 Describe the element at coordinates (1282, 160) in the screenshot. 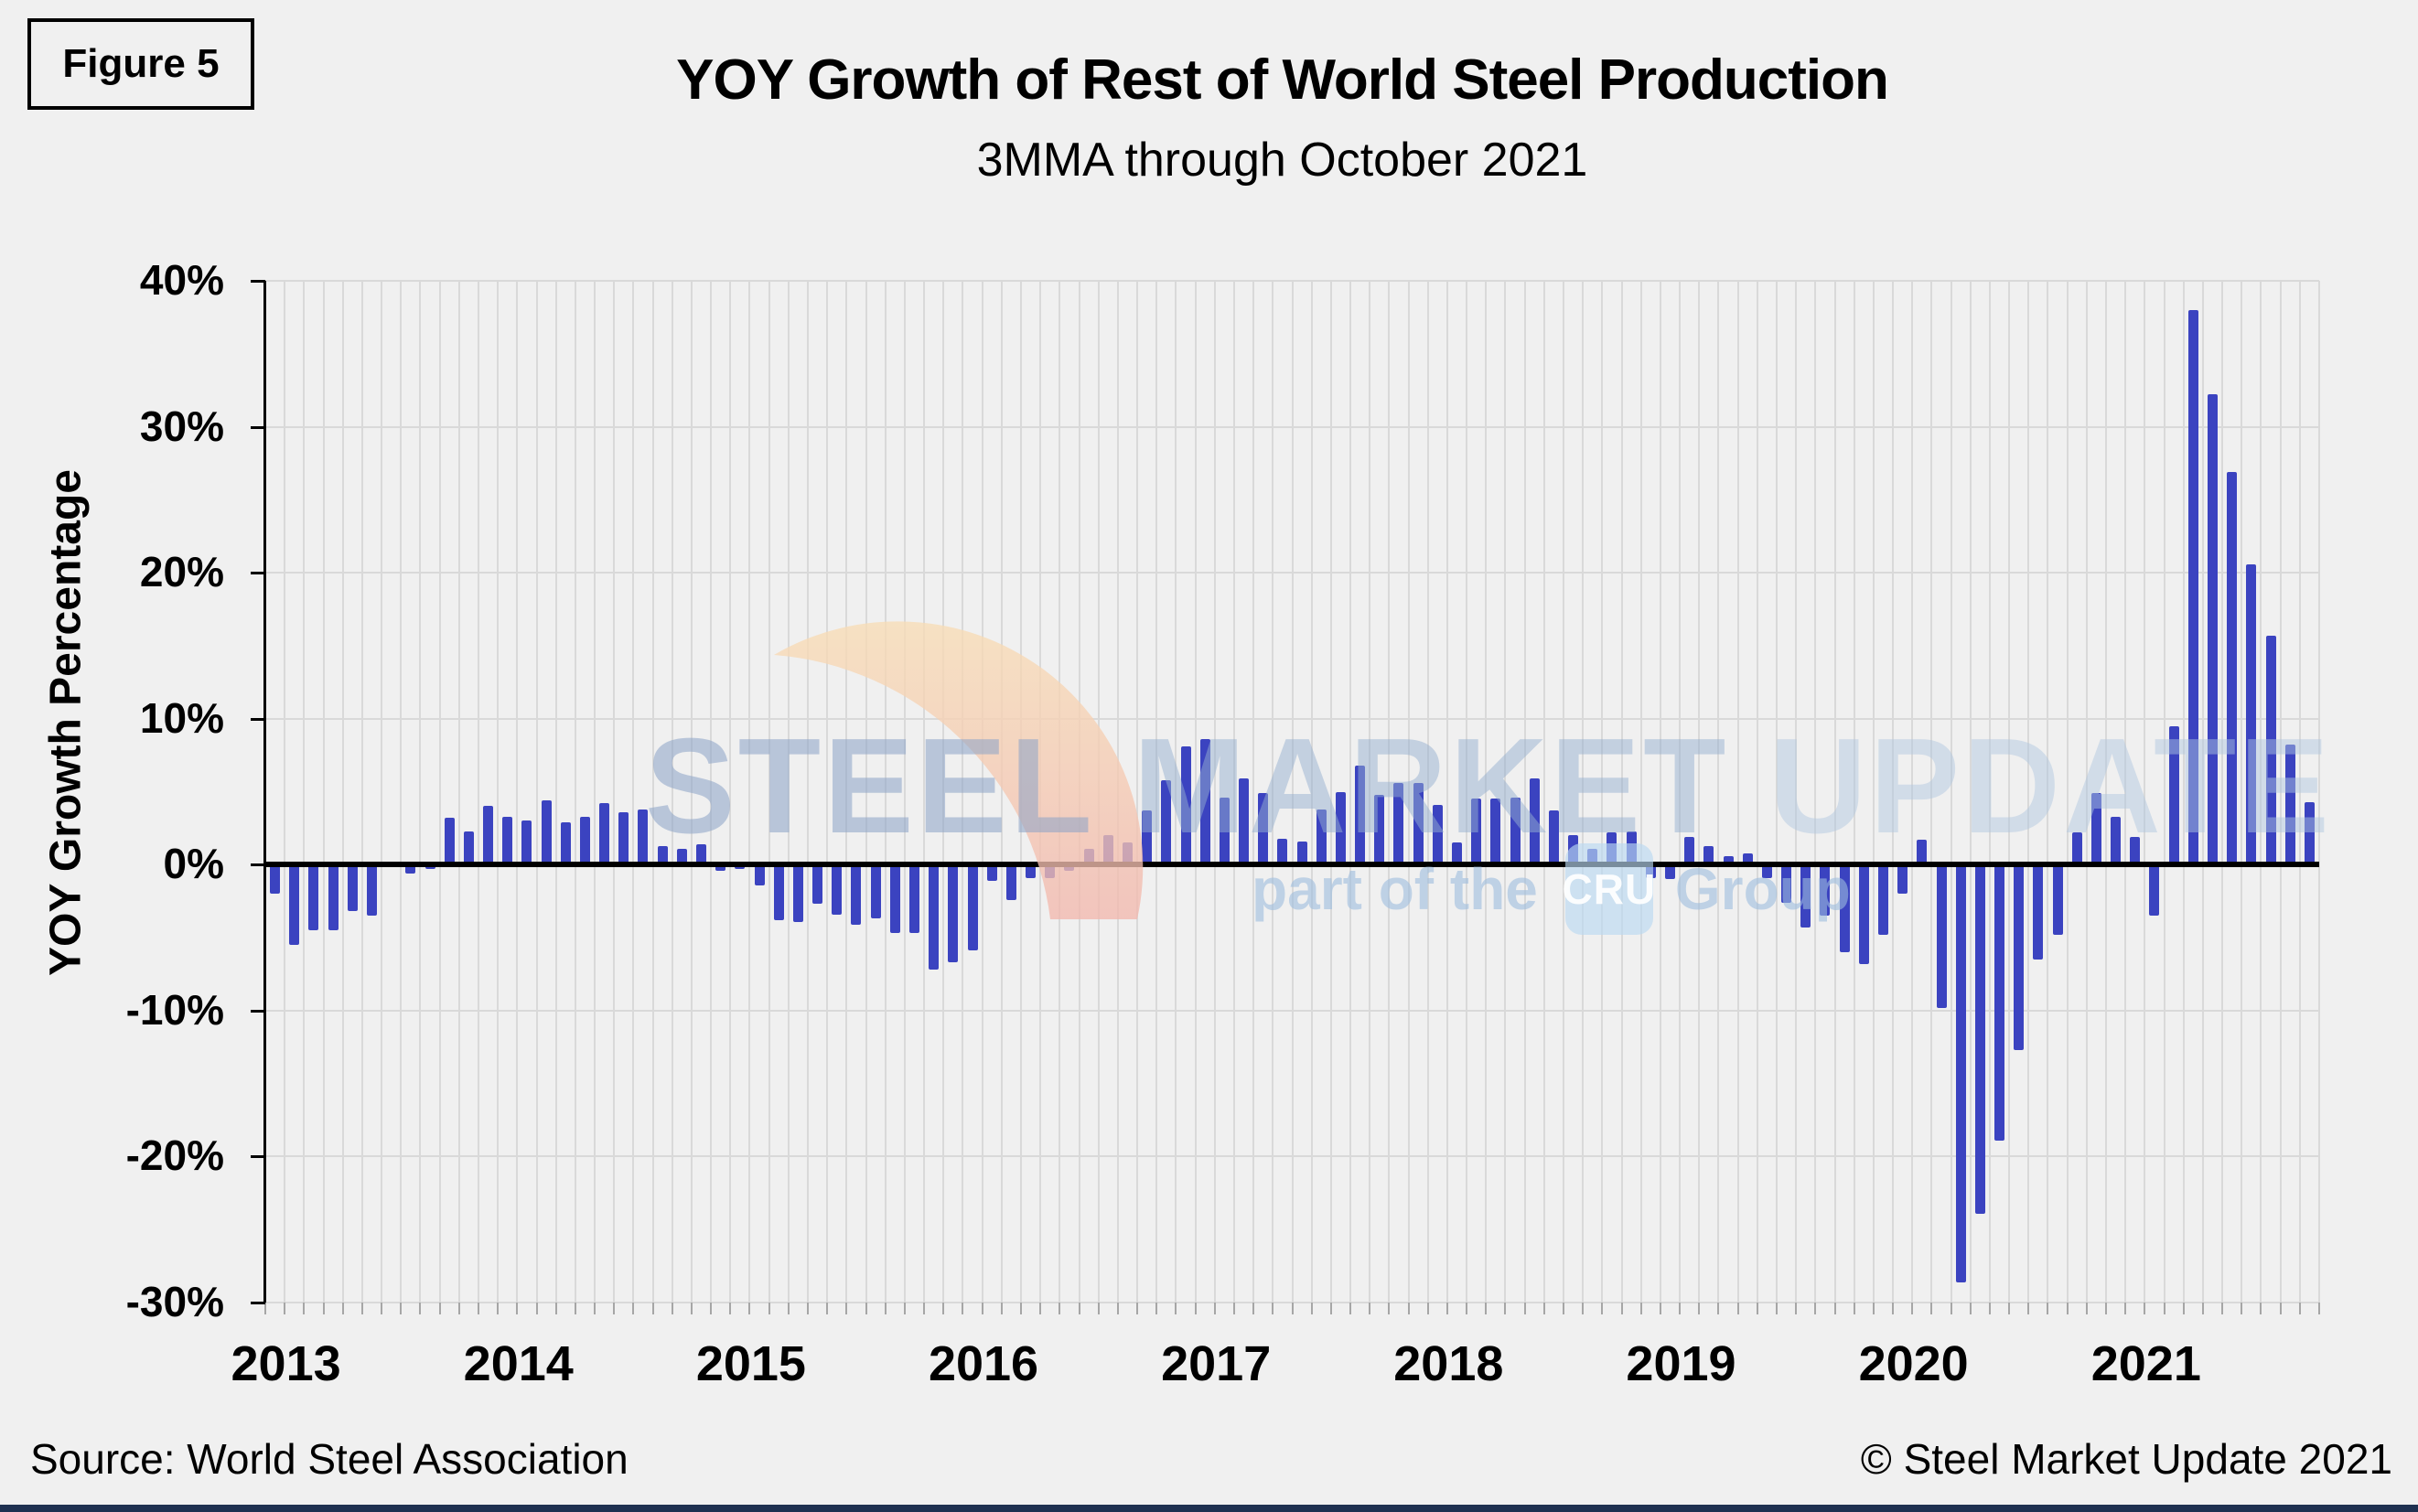

I see `chart-subtitle: 3MMA through October 2021` at that location.